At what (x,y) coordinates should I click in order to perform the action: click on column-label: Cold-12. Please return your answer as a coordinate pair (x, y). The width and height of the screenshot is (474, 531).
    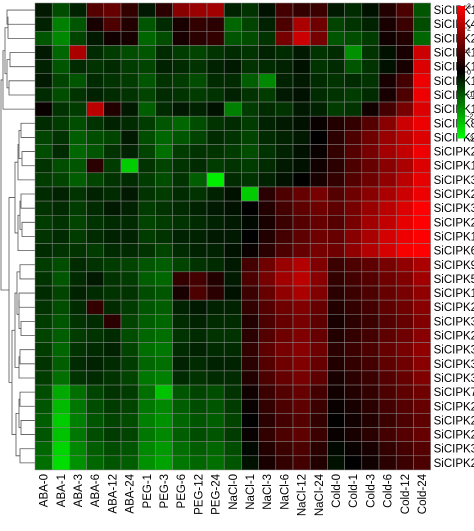
    Looking at the image, I should click on (406, 494).